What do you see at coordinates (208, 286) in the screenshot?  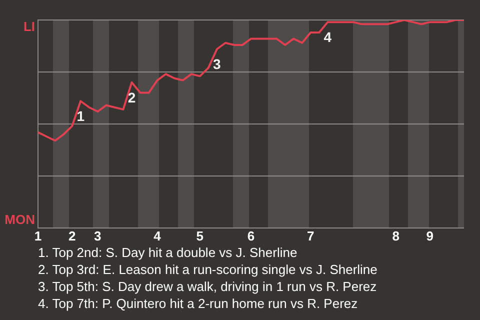 I see `text: 3. Top 5th: S. Day drew a walk, driving in 1 run vs R. Perez` at bounding box center [208, 286].